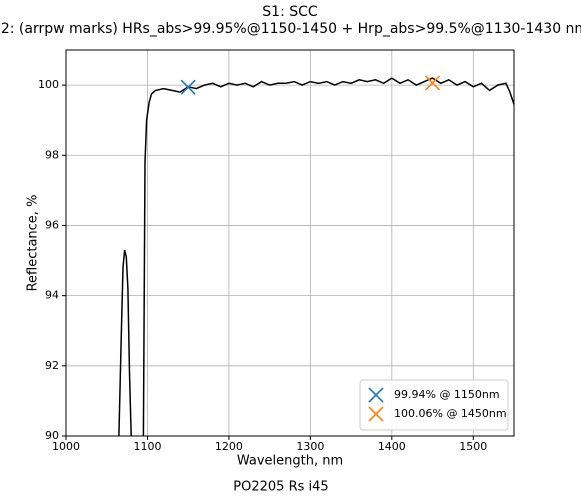 Image resolution: width=581 pixels, height=500 pixels. I want to click on y-tick-label: 96, so click(52, 224).